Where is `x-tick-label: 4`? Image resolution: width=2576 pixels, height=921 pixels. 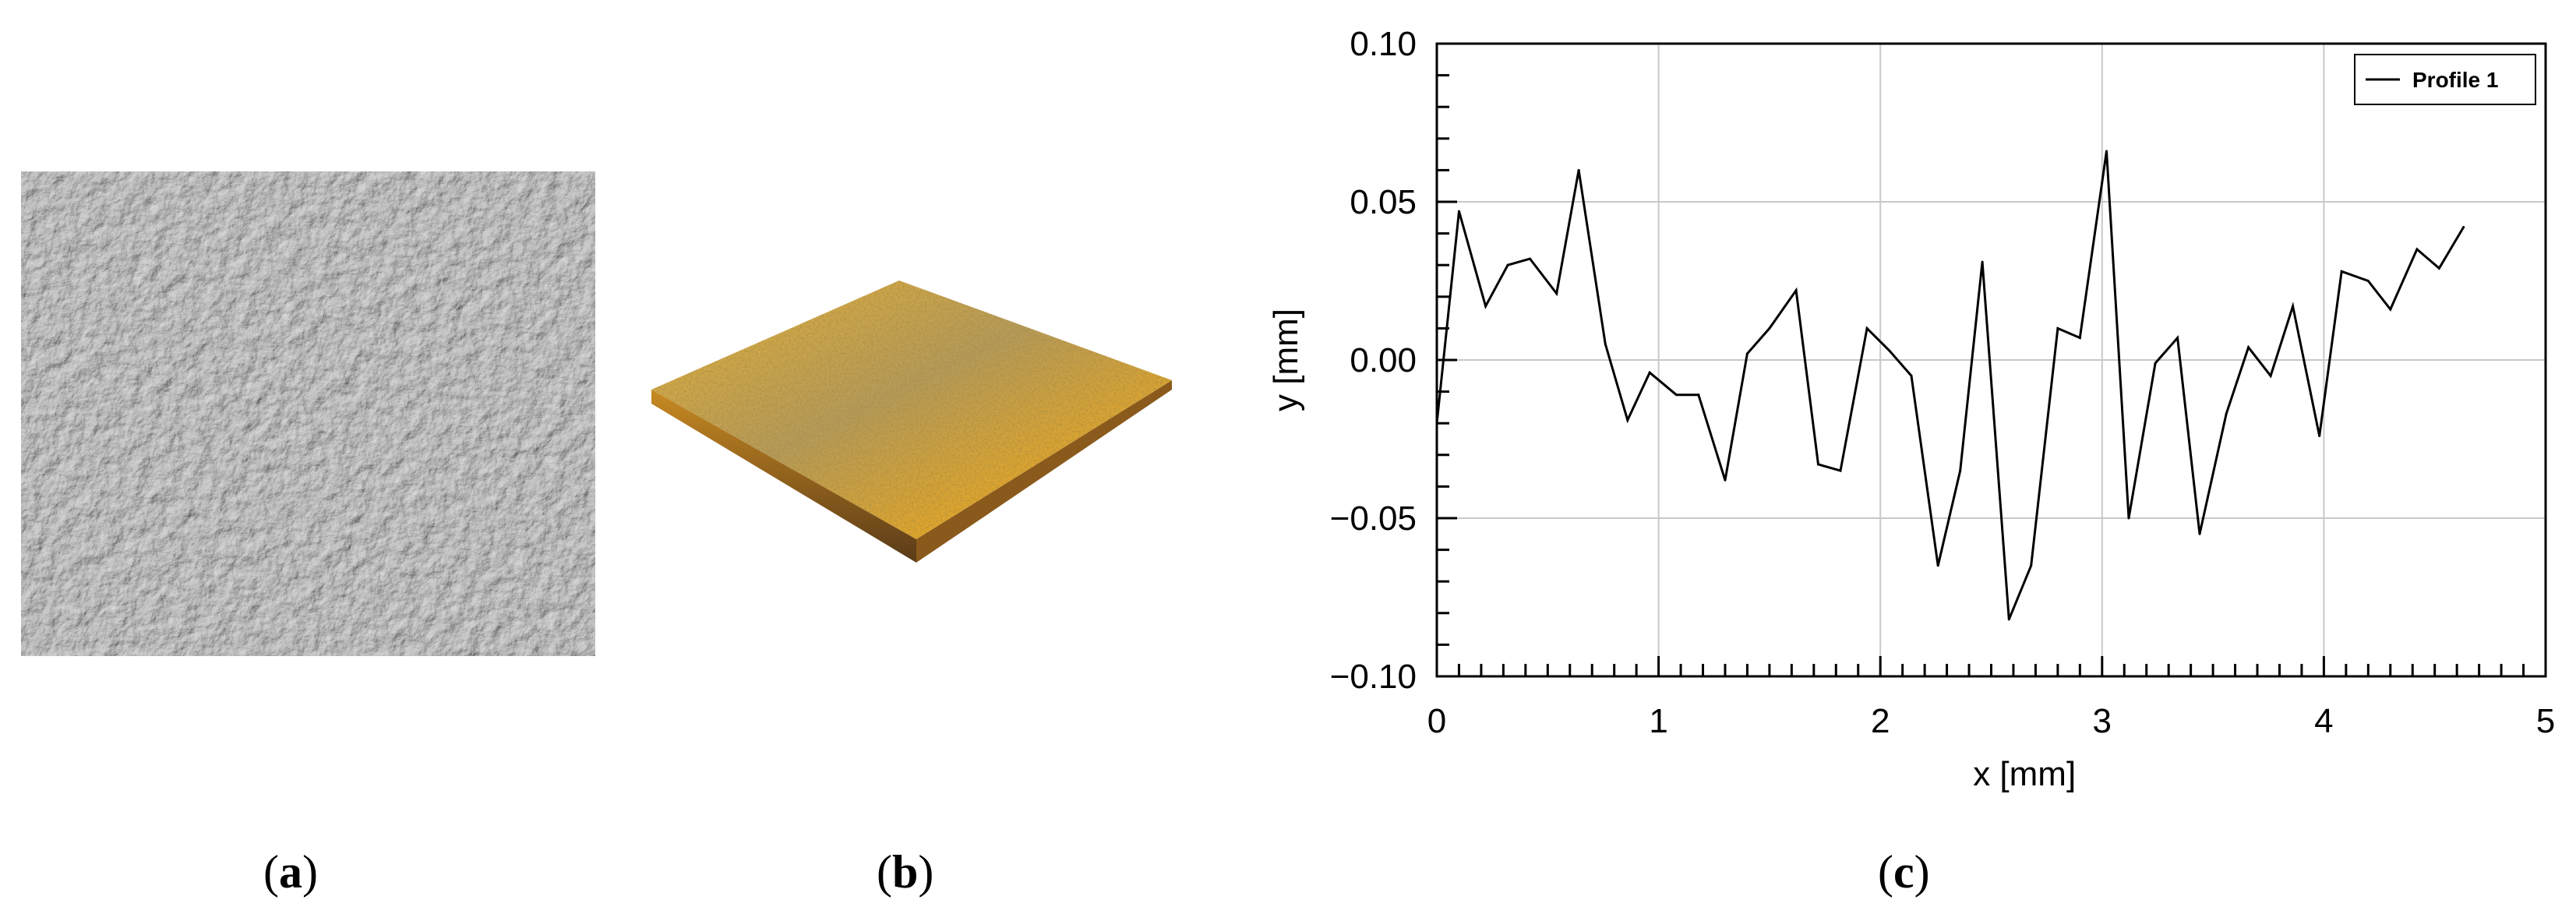
x-tick-label: 4 is located at coordinates (2323, 721).